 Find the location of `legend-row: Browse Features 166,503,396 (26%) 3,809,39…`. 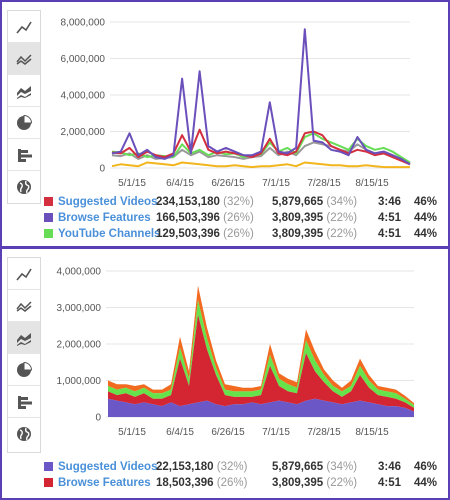

legend-row: Browse Features 166,503,396 (26%) 3,809,39… is located at coordinates (241, 218).